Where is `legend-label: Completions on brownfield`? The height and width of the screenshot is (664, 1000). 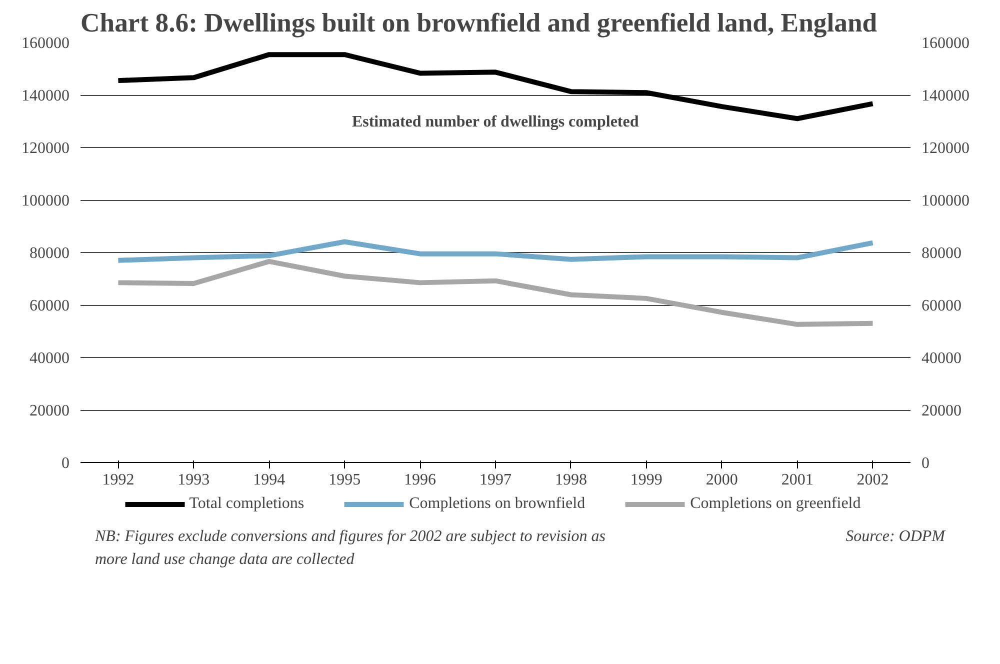 legend-label: Completions on brownfield is located at coordinates (497, 504).